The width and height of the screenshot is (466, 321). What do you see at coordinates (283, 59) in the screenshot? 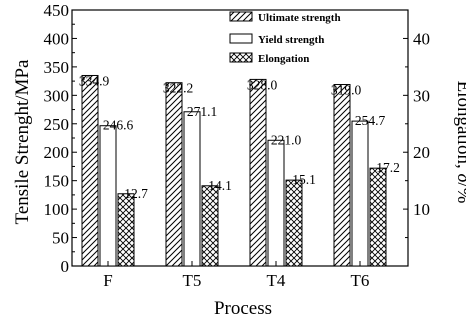
I see `legend-label-elongation: Elongation` at bounding box center [283, 59].